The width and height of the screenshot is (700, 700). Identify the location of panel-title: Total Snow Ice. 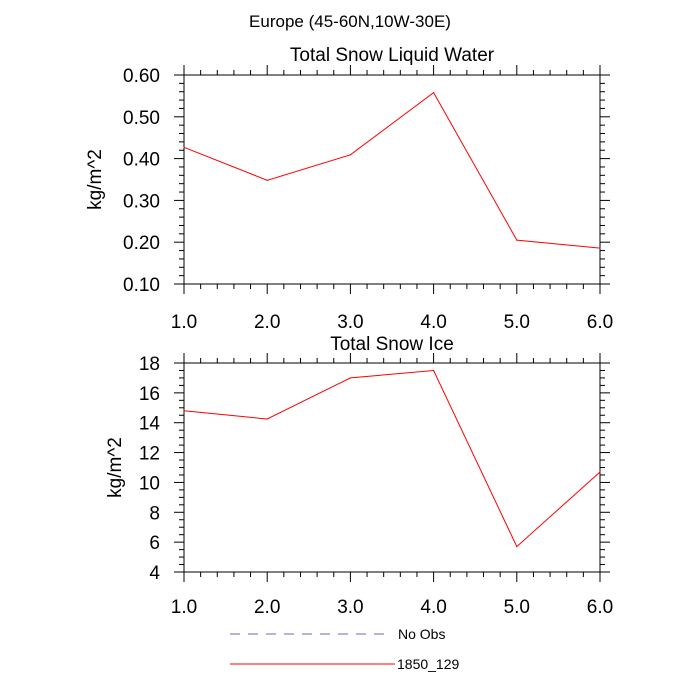
(392, 344).